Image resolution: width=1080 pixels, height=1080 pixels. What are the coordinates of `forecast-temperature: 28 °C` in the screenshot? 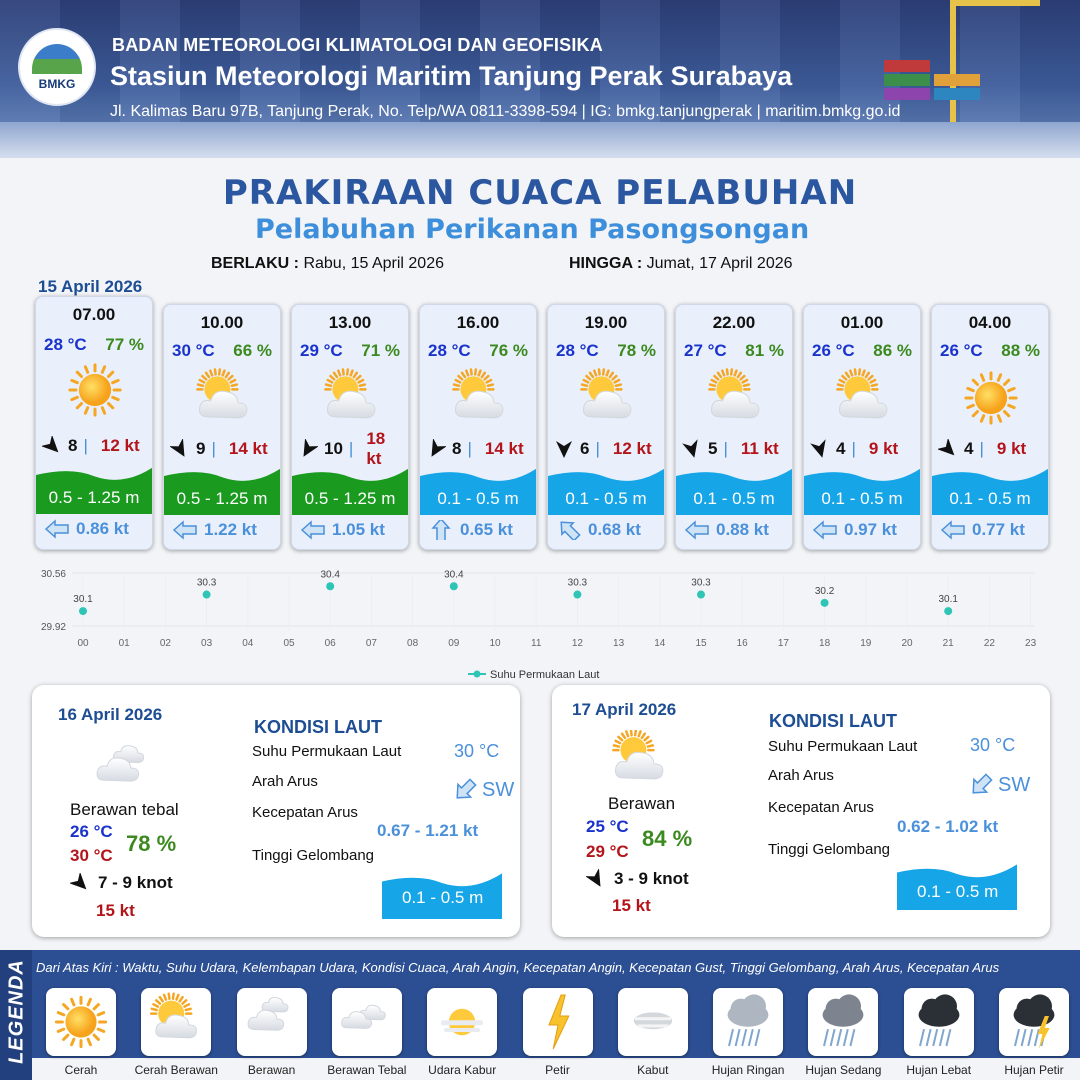 It's located at (449, 350).